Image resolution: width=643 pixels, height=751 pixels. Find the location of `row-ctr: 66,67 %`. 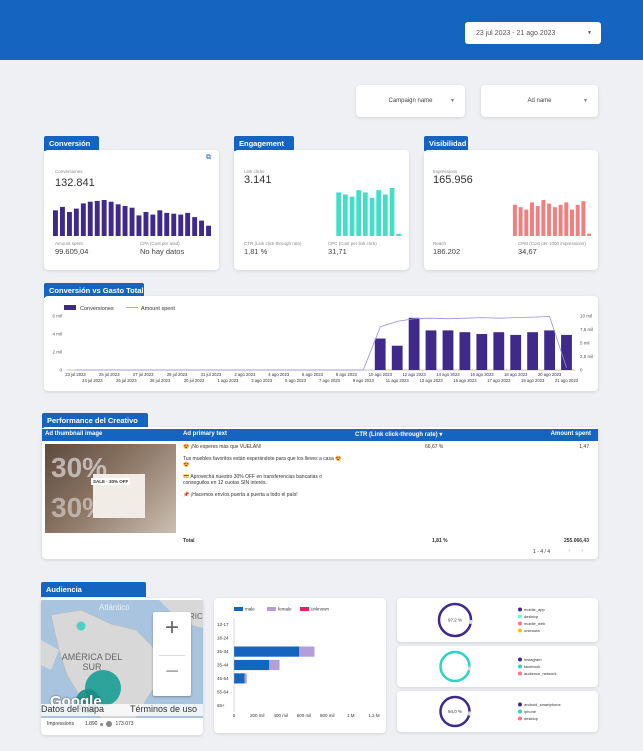

row-ctr: 66,67 % is located at coordinates (434, 447).